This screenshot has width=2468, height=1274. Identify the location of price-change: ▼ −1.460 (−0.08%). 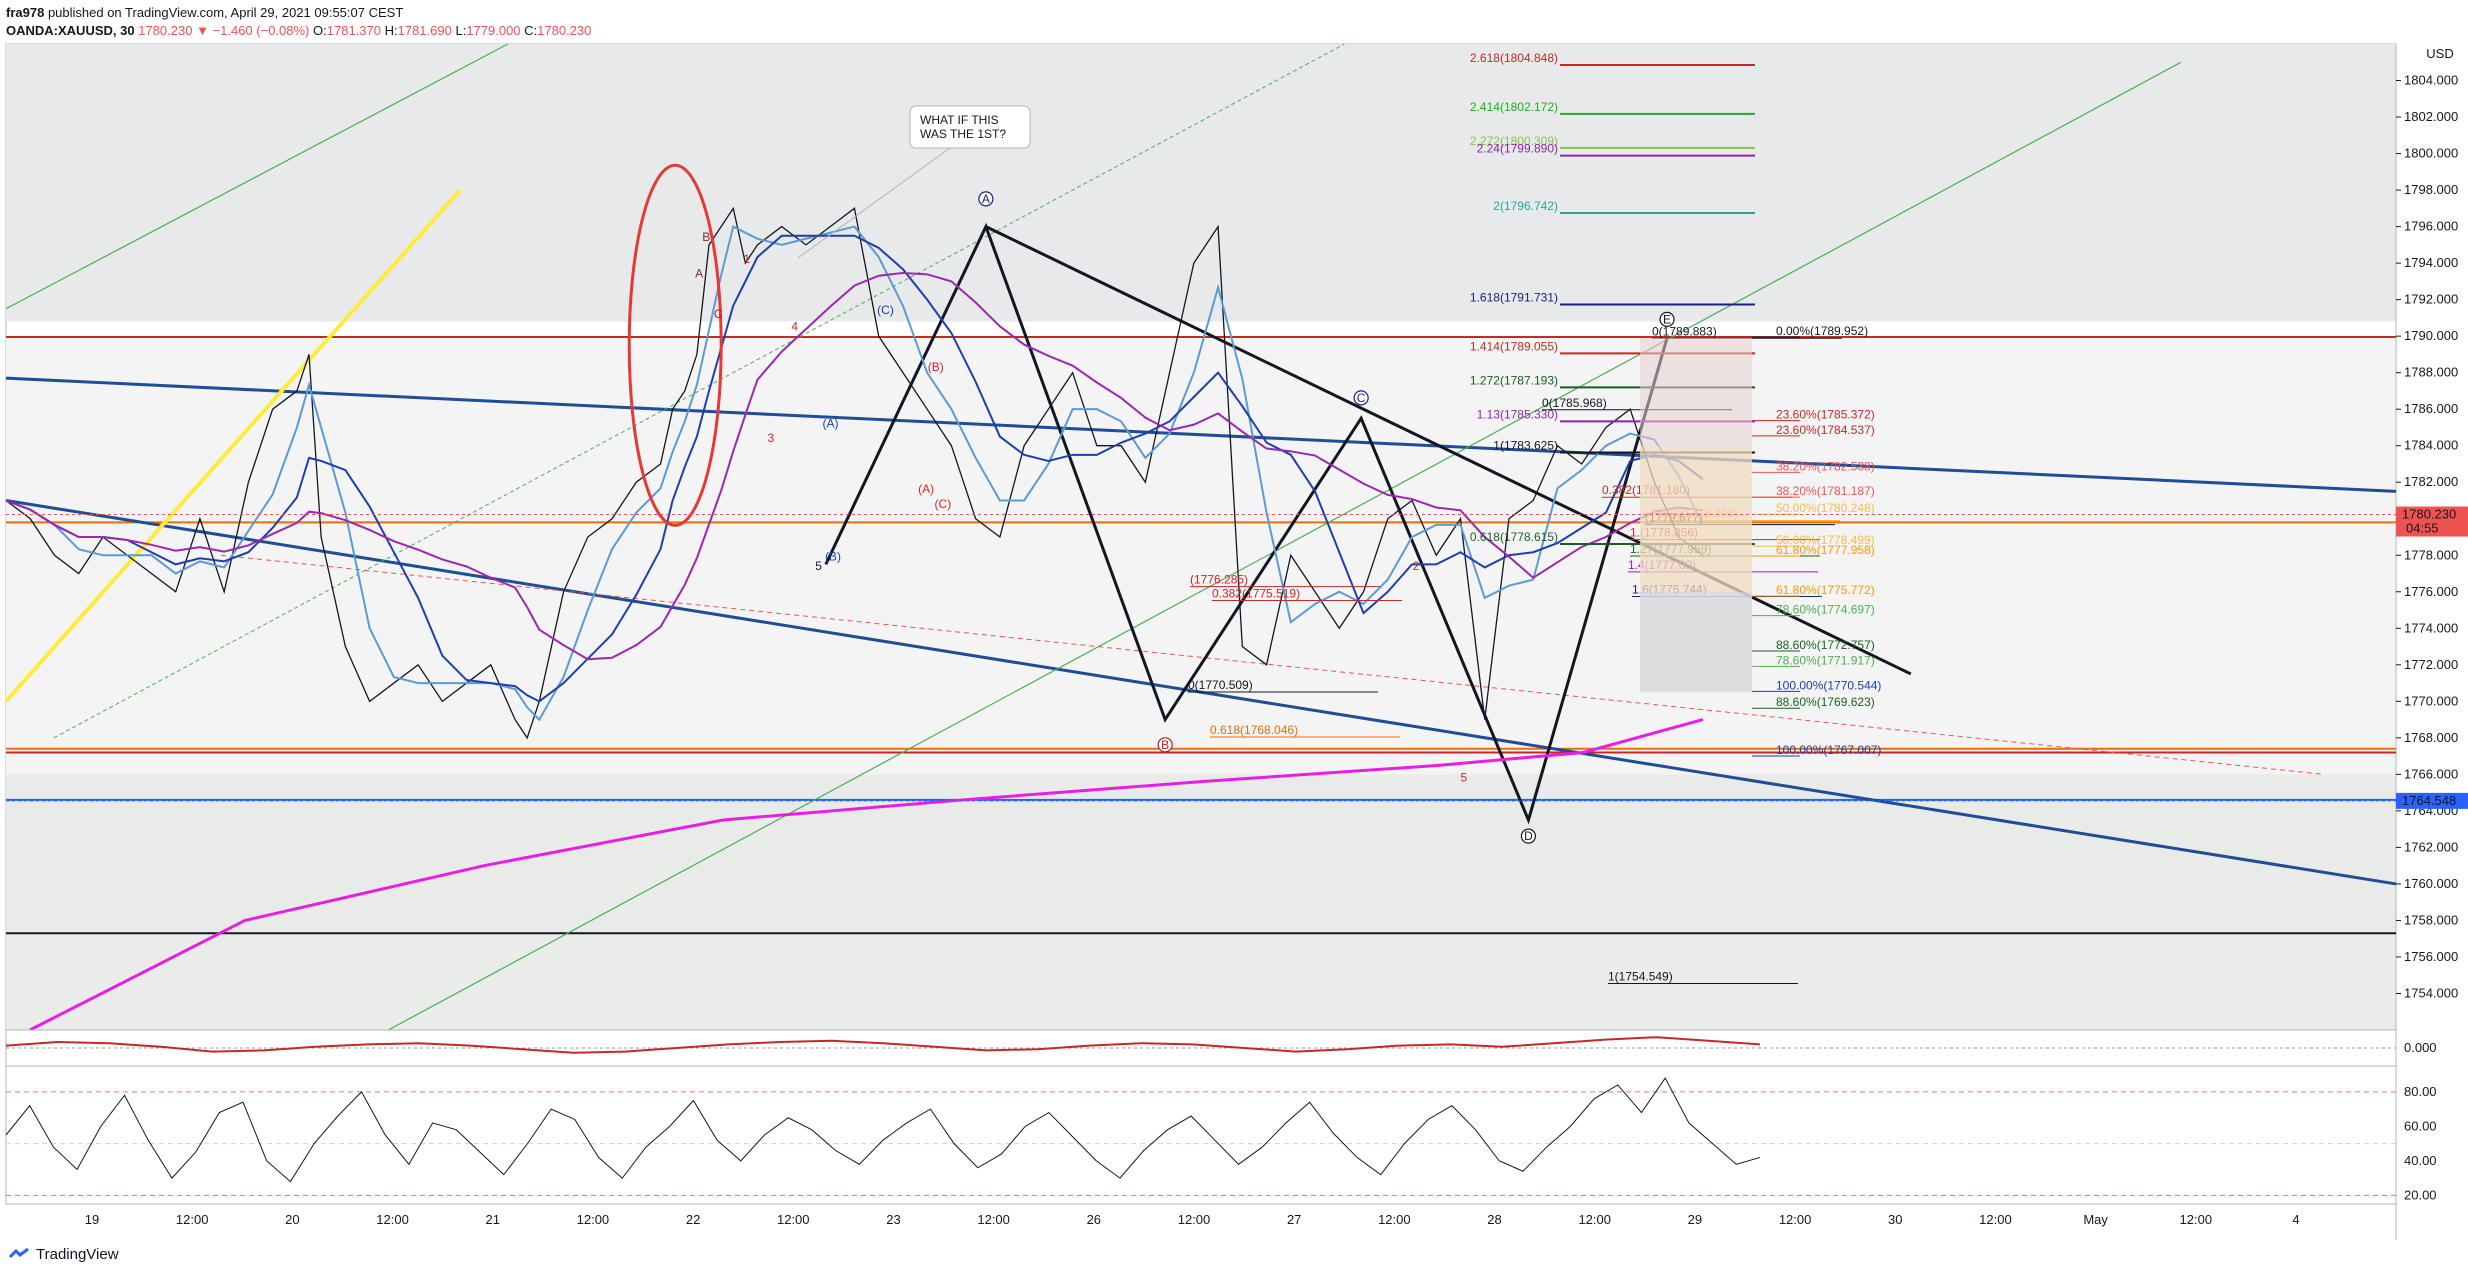
(253, 30).